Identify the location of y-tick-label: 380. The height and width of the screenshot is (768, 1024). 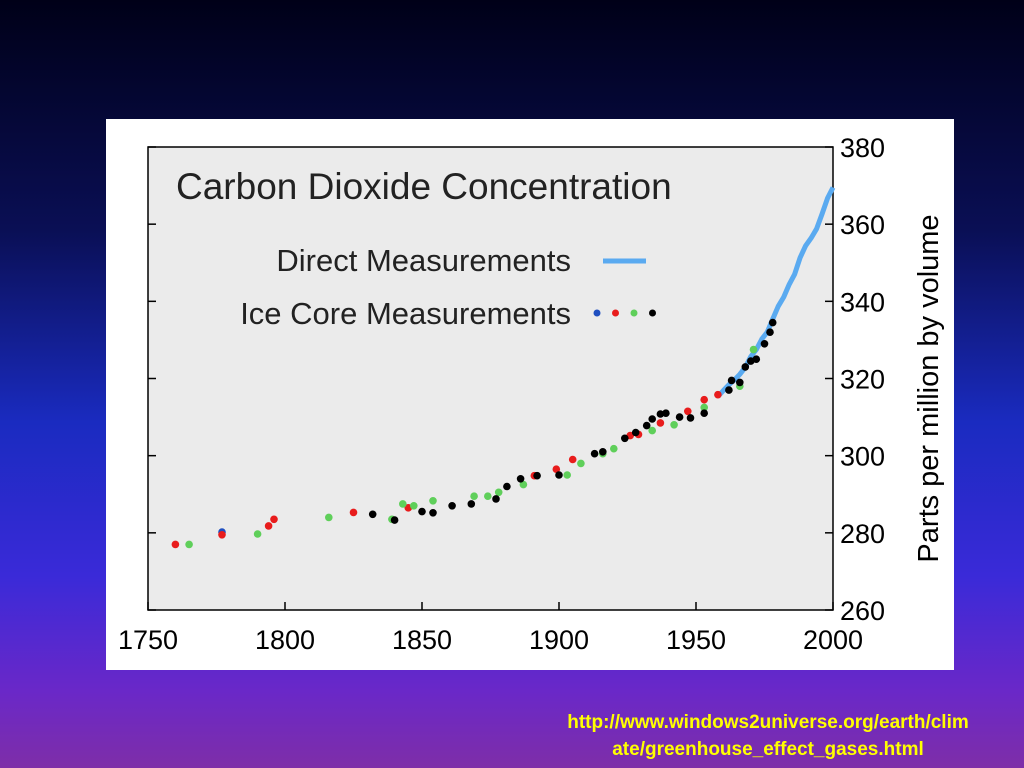
(862, 148).